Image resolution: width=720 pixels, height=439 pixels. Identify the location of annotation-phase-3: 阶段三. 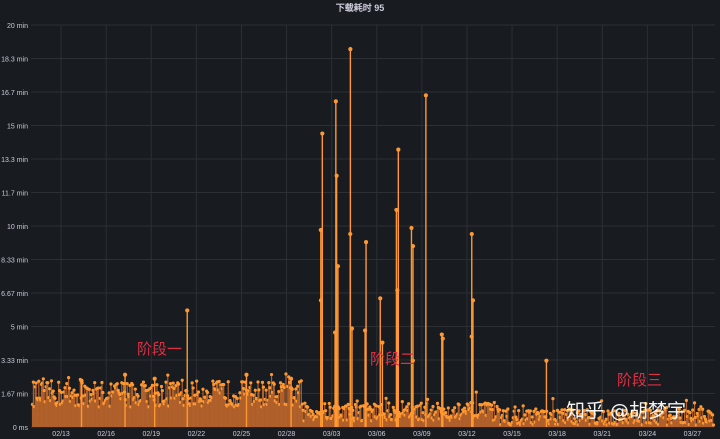
(640, 380).